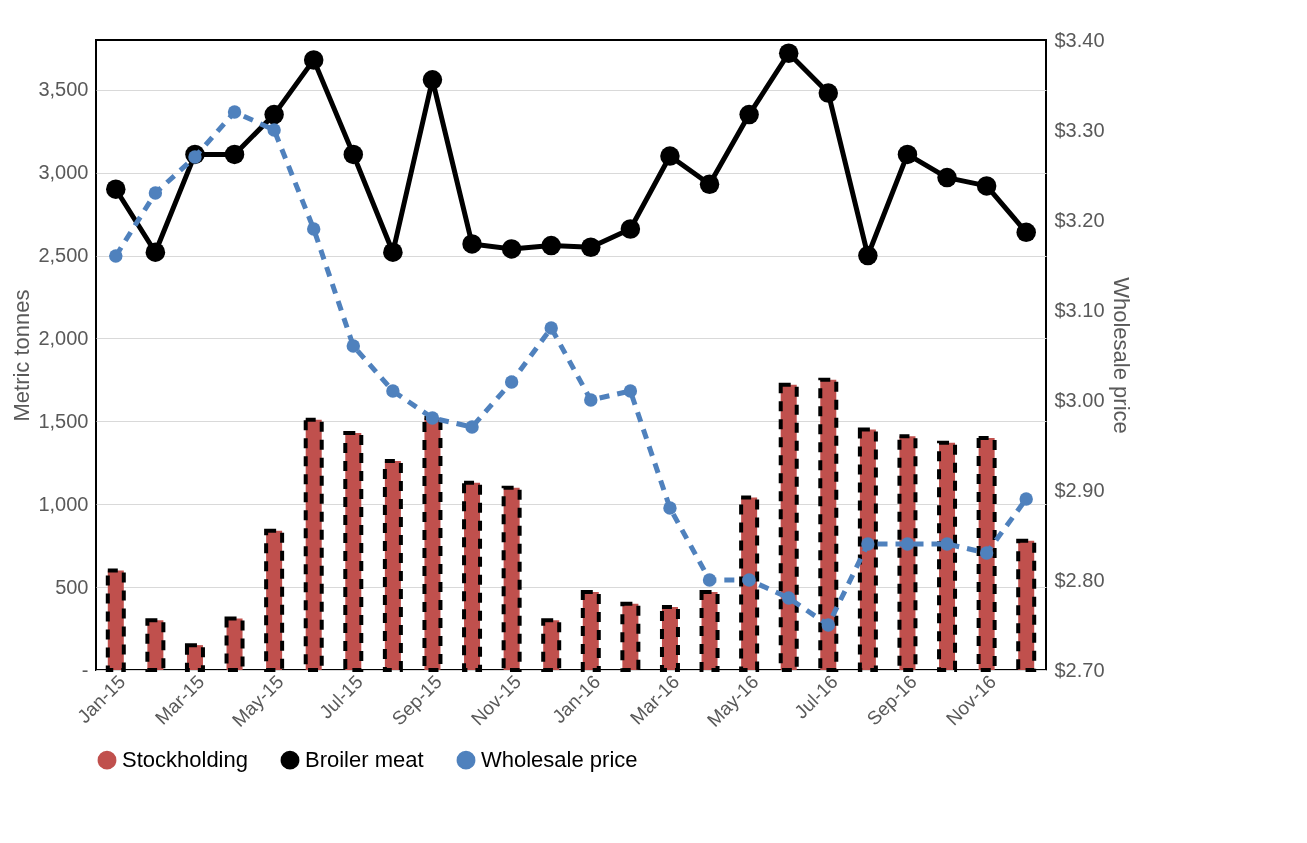  Describe the element at coordinates (1079, 129) in the screenshot. I see `y2-tick-label: $3.30` at that location.